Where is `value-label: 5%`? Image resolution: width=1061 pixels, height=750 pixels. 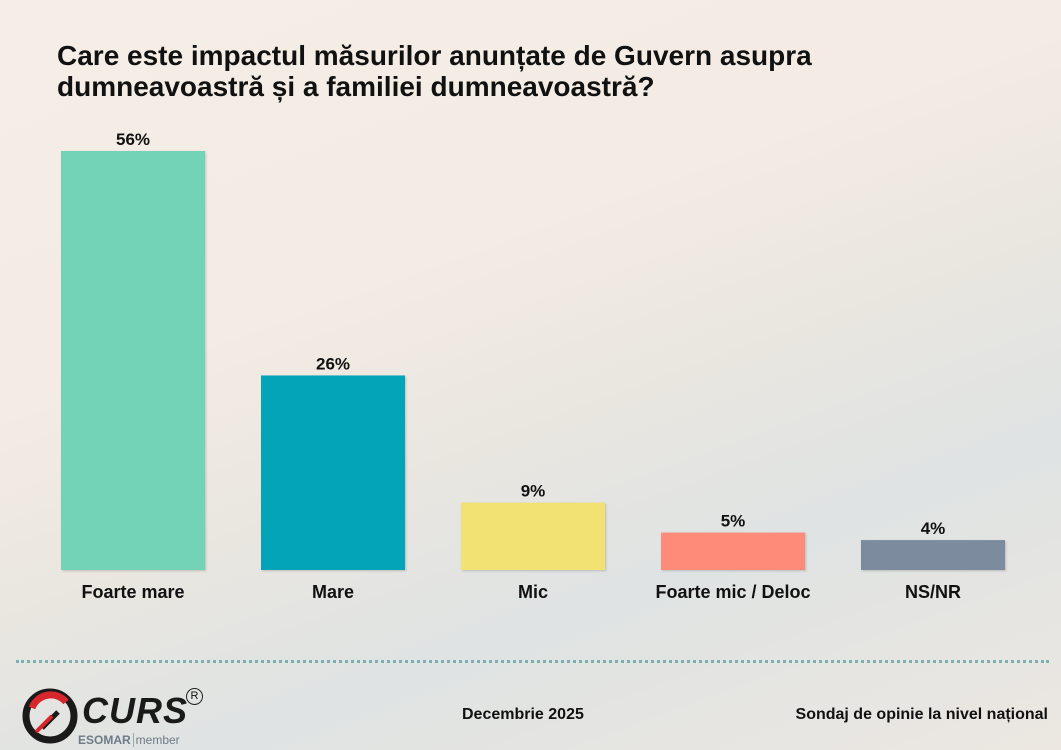
value-label: 5% is located at coordinates (733, 521).